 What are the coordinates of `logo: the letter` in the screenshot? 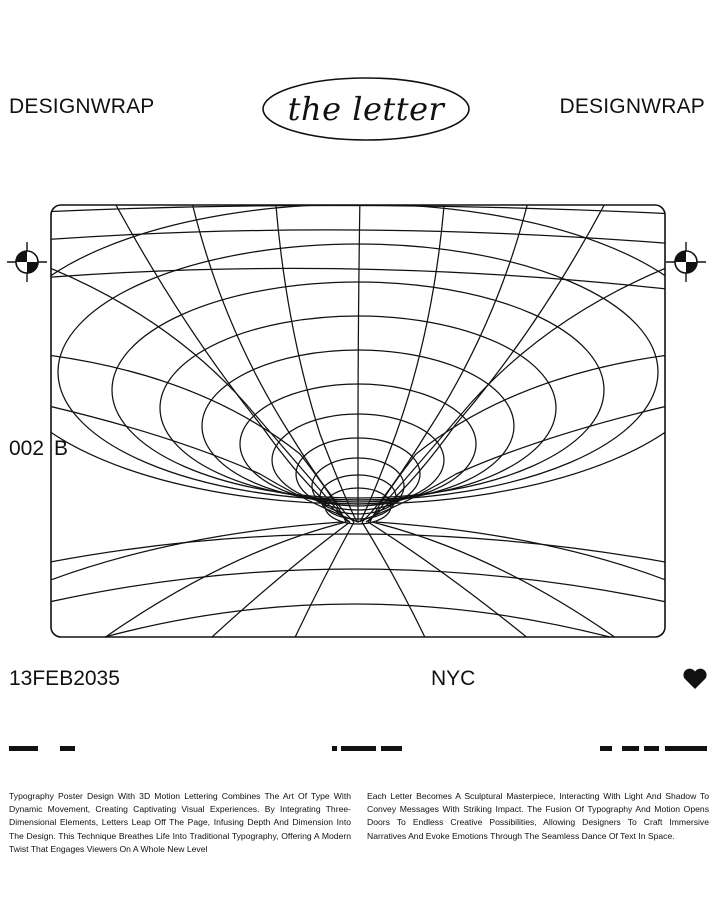 It's located at (366, 109).